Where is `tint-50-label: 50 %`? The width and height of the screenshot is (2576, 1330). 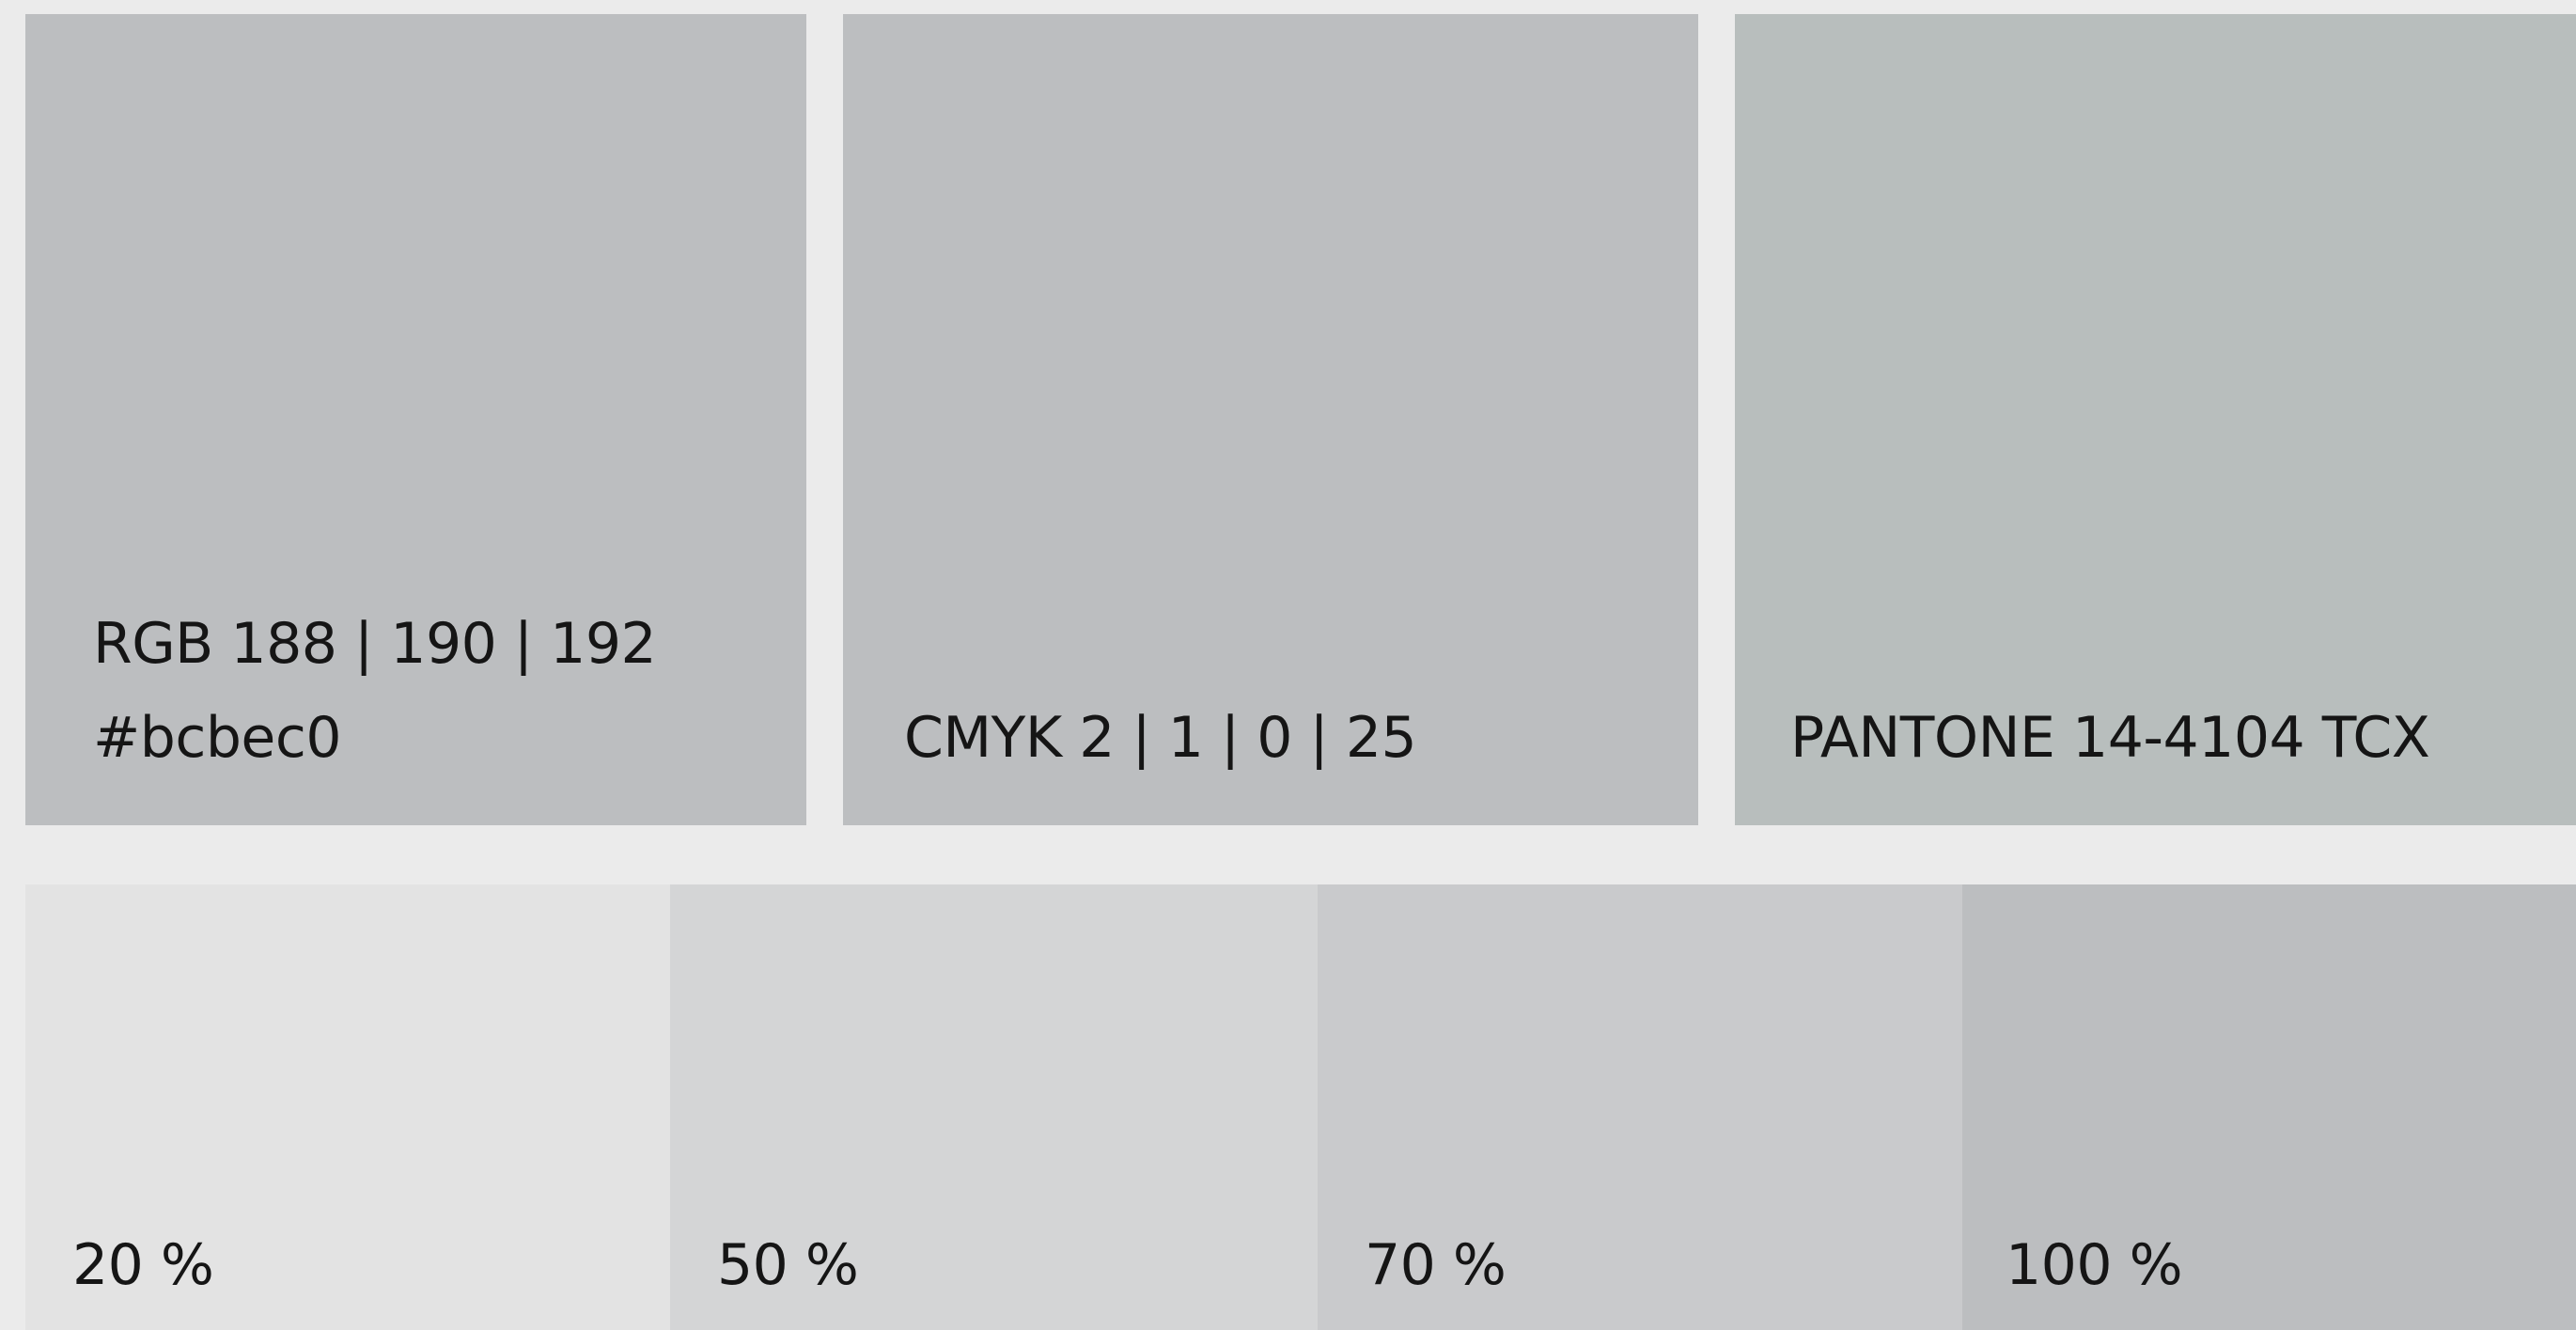 tint-50-label: 50 % is located at coordinates (788, 1265).